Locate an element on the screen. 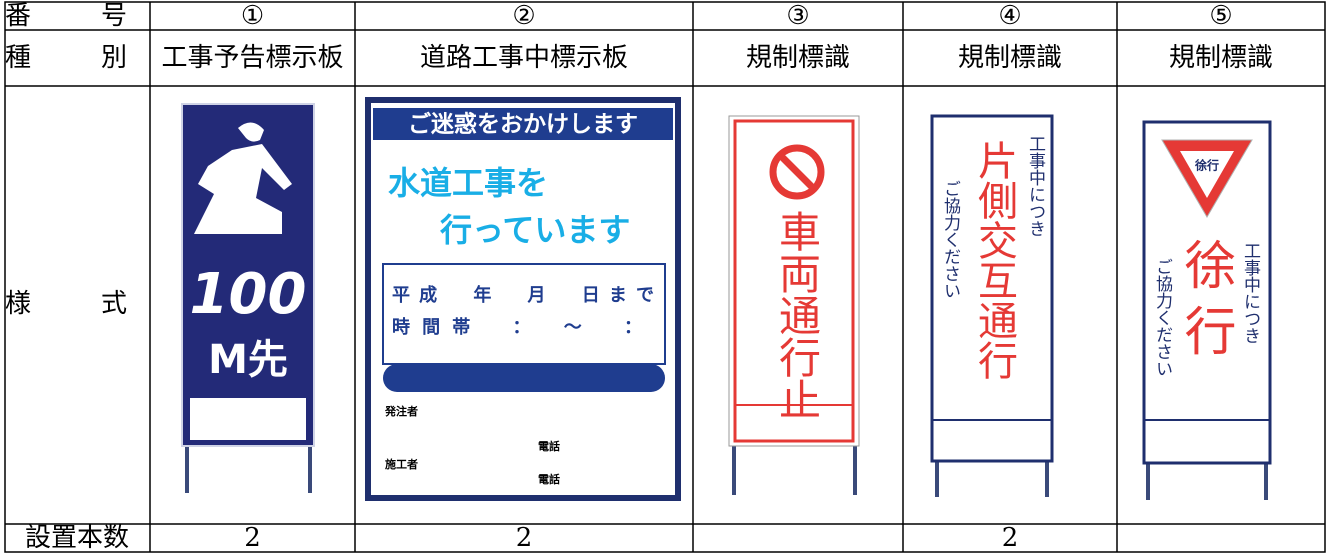 The image size is (1327, 557). sign-text: 発注者 is located at coordinates (401, 411).